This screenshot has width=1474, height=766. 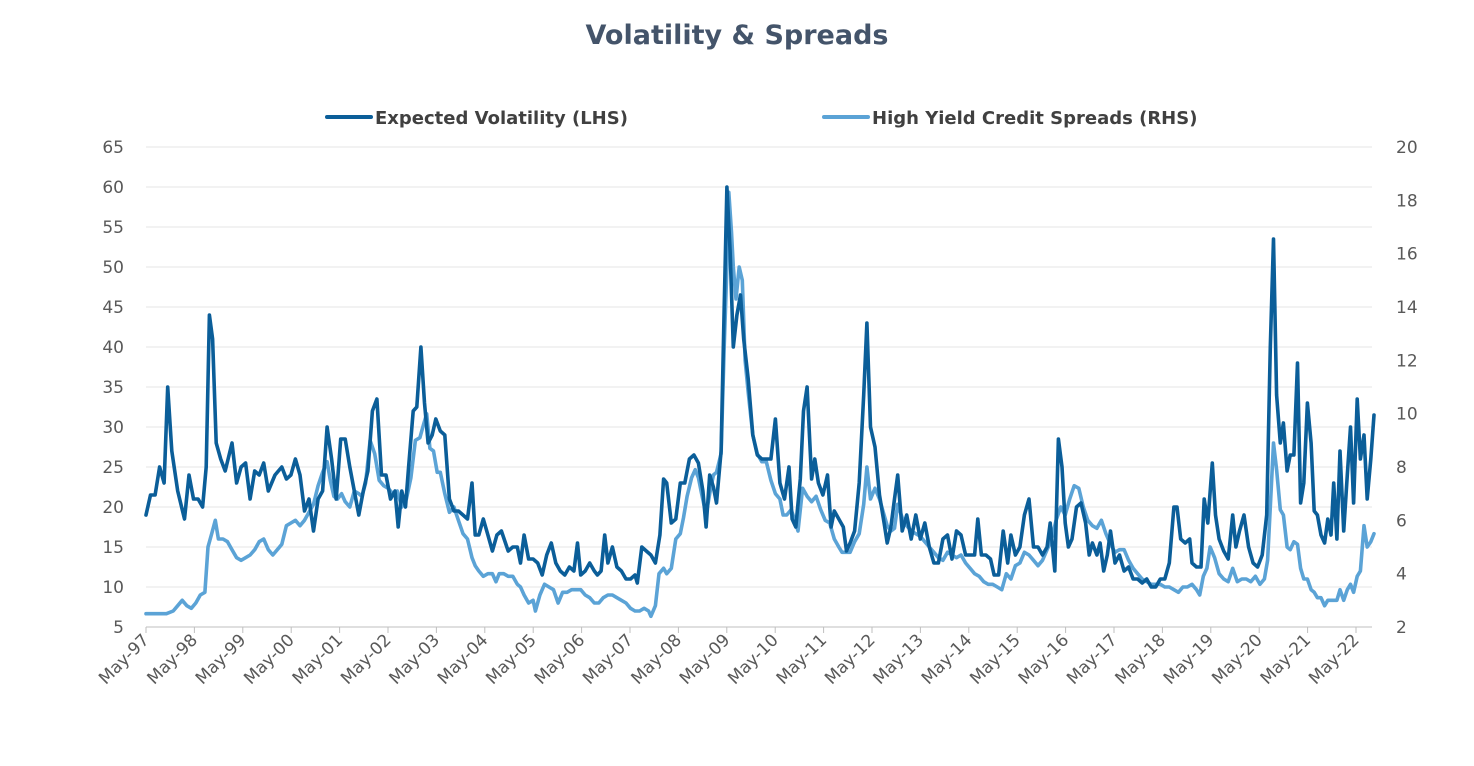 What do you see at coordinates (415, 659) in the screenshot?
I see `x-tick-label: May-03` at bounding box center [415, 659].